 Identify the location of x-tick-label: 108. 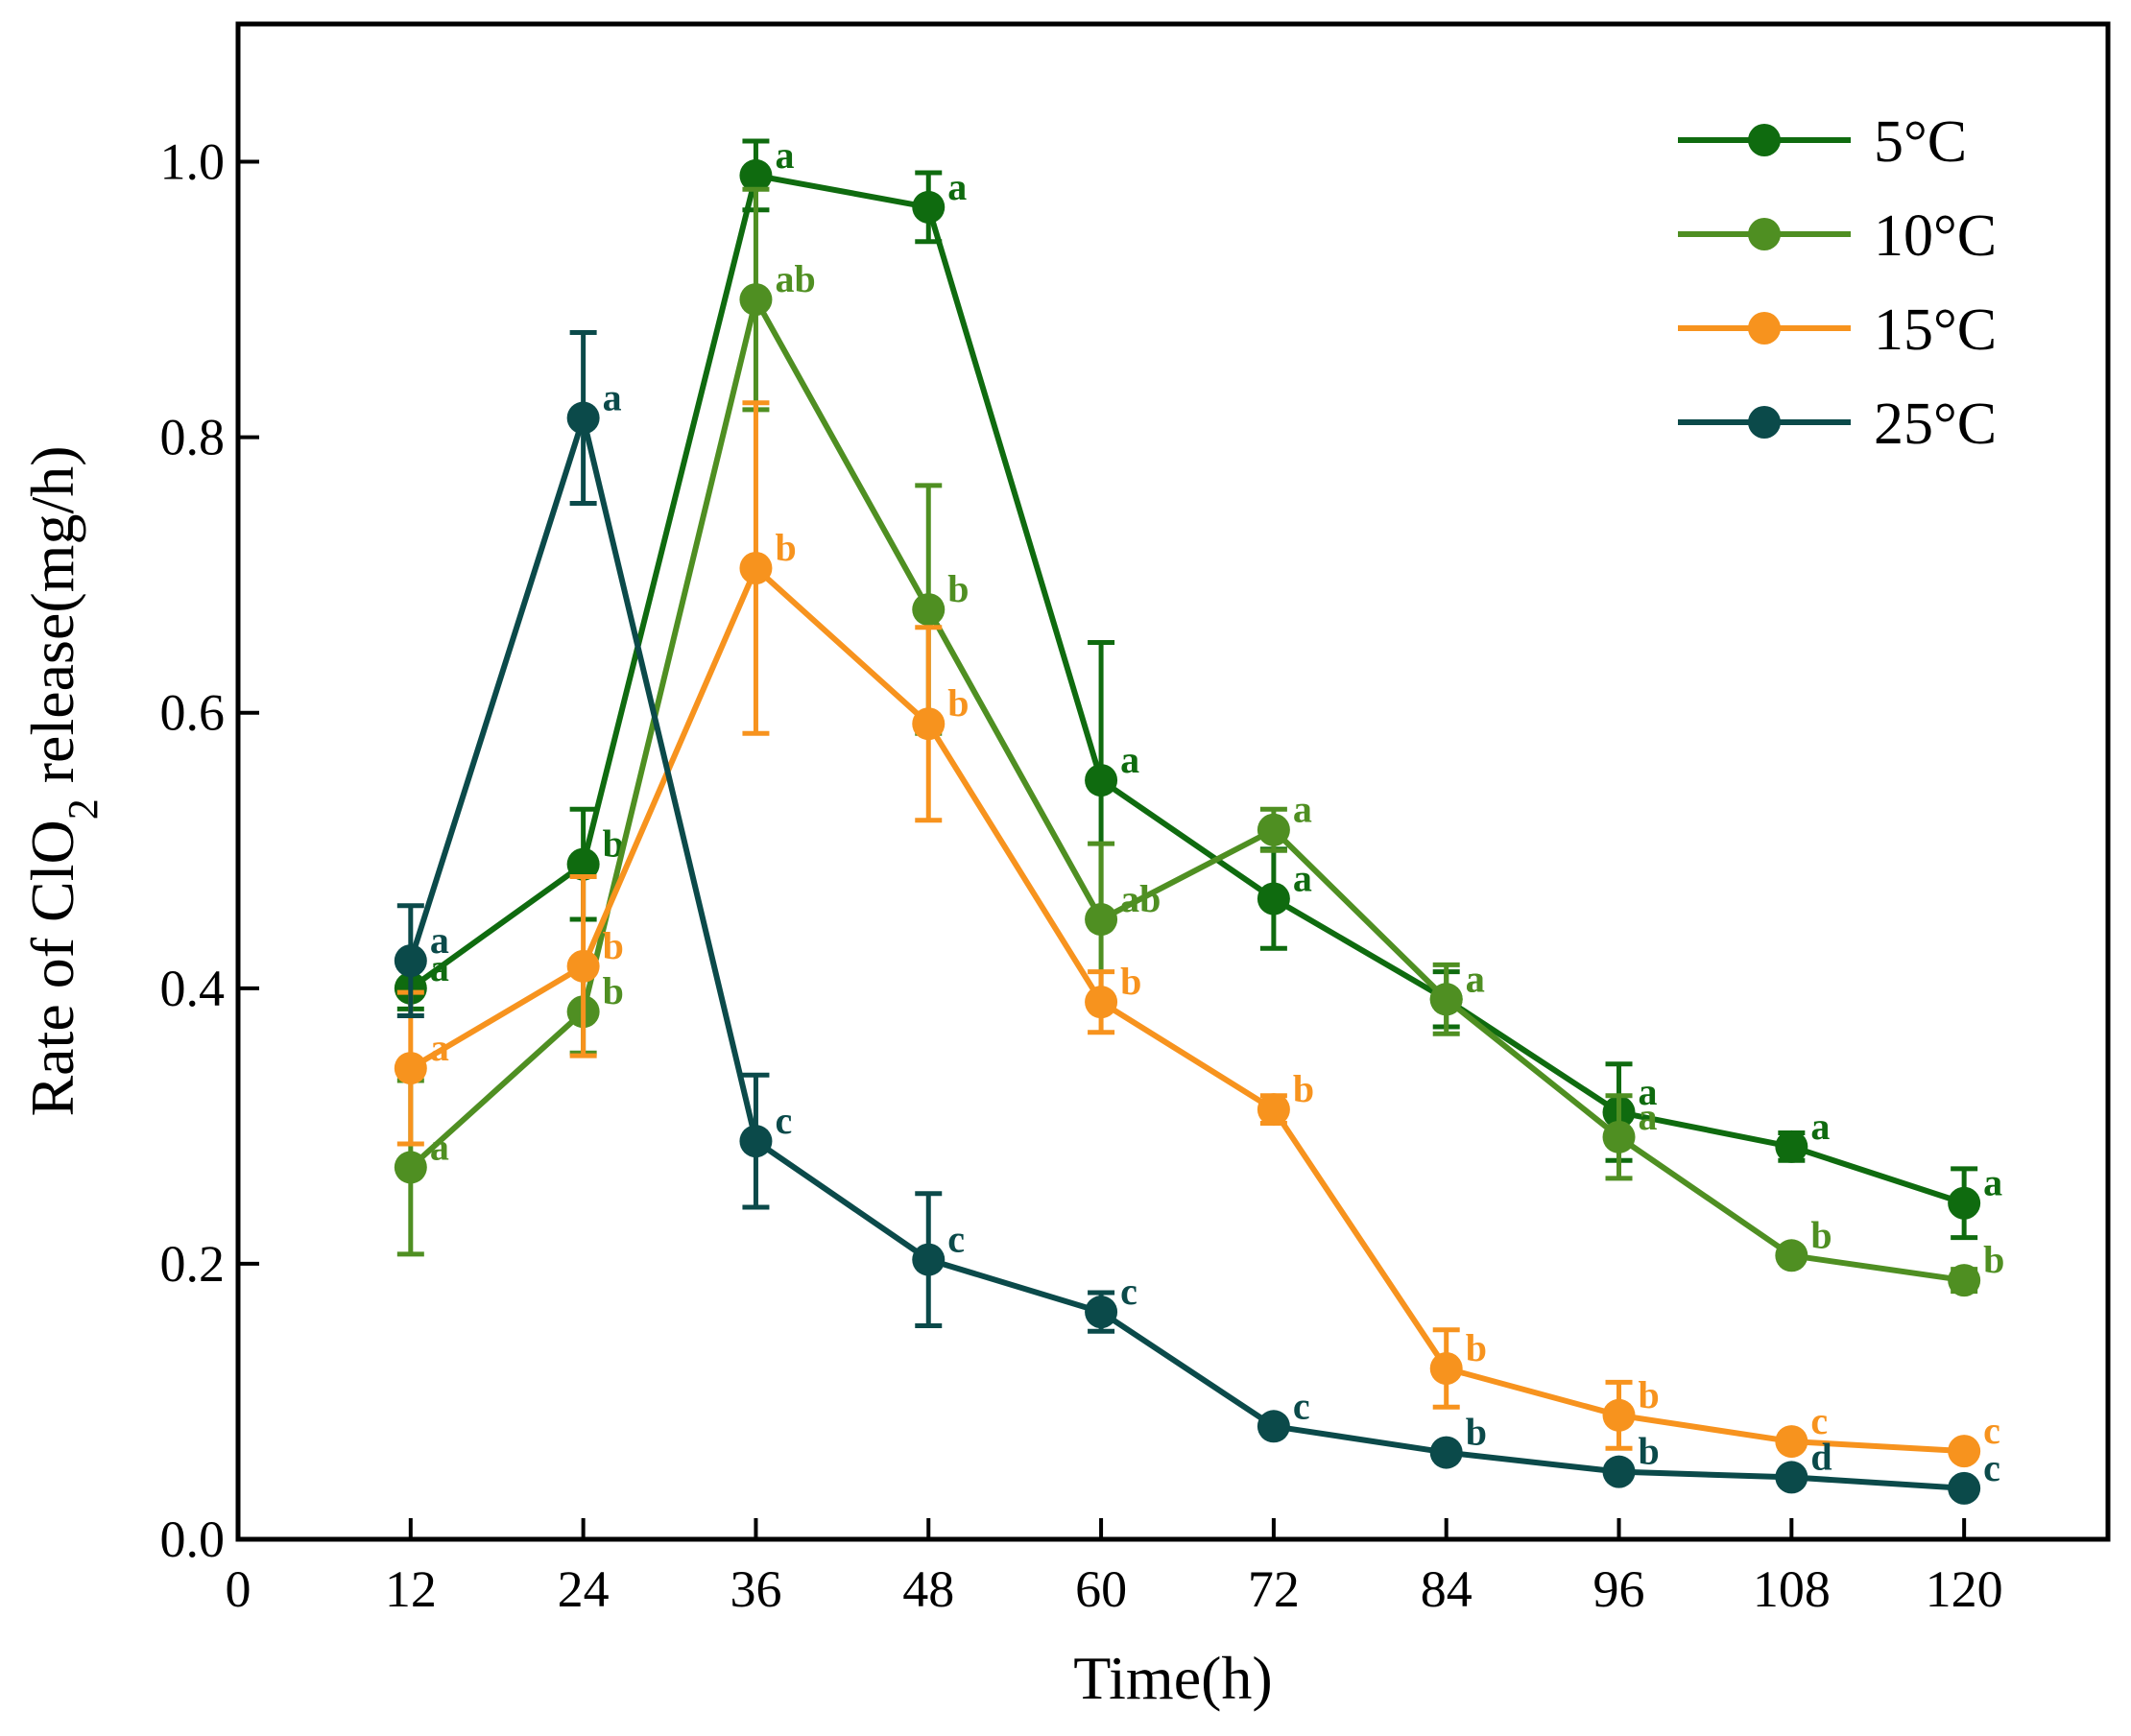
(1792, 1589).